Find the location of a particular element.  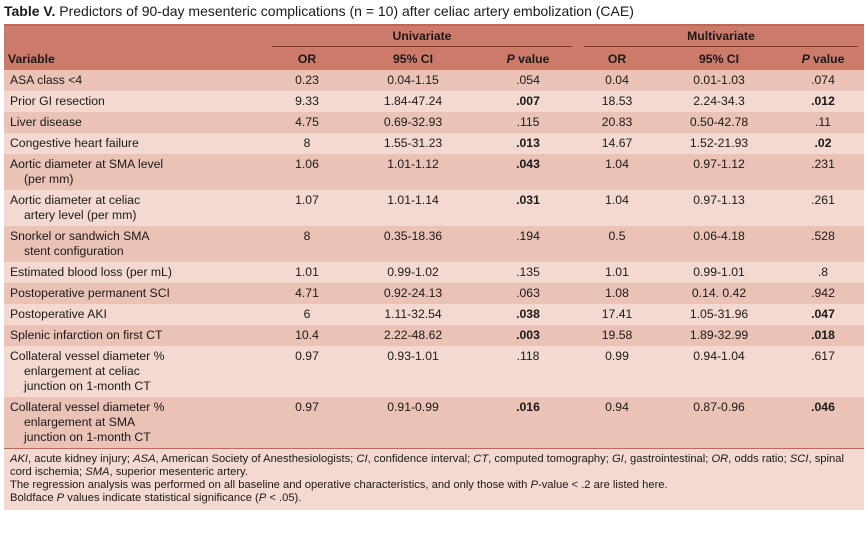

multivariate-or-cell: 1.01 is located at coordinates (617, 272).